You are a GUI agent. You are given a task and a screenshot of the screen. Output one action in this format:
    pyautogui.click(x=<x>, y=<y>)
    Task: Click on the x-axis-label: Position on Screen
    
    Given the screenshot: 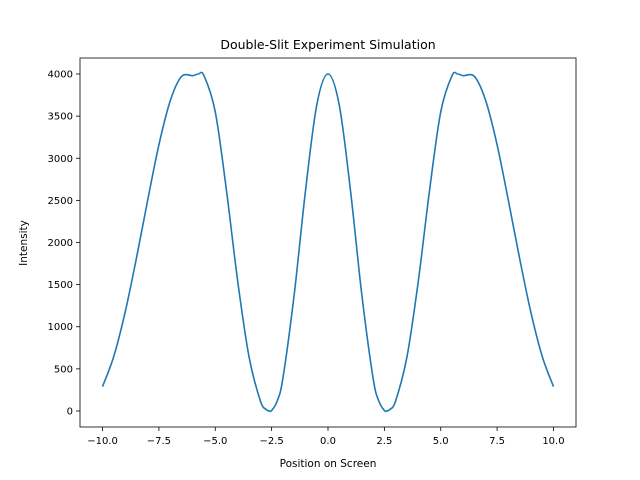 What is the action you would take?
    pyautogui.click(x=328, y=464)
    